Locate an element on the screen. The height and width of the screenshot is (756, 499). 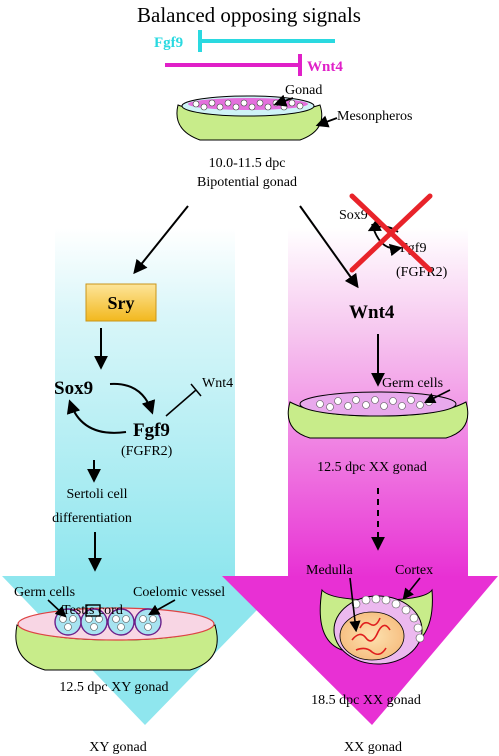
arrow-to-sry is located at coordinates (161, 240).